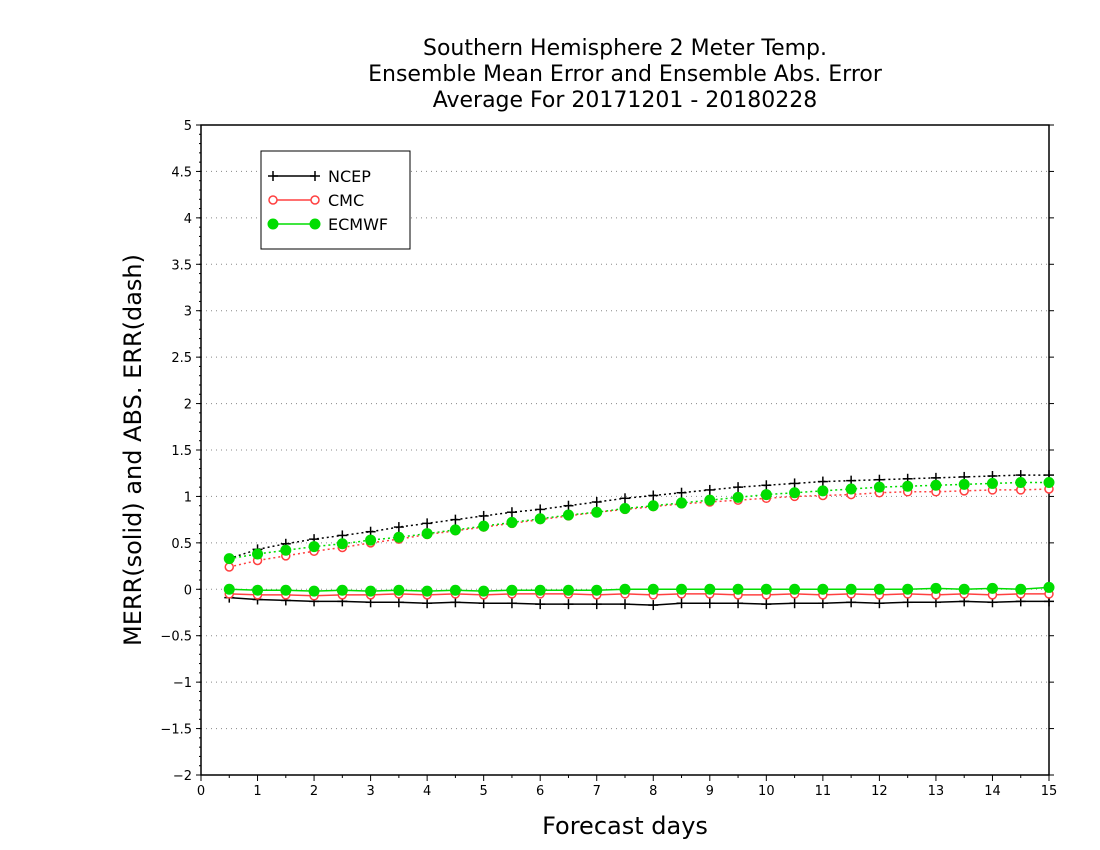  Describe the element at coordinates (133, 450) in the screenshot. I see `y-axis-title: MERR(solid) and ABS. ERR(dash)` at that location.